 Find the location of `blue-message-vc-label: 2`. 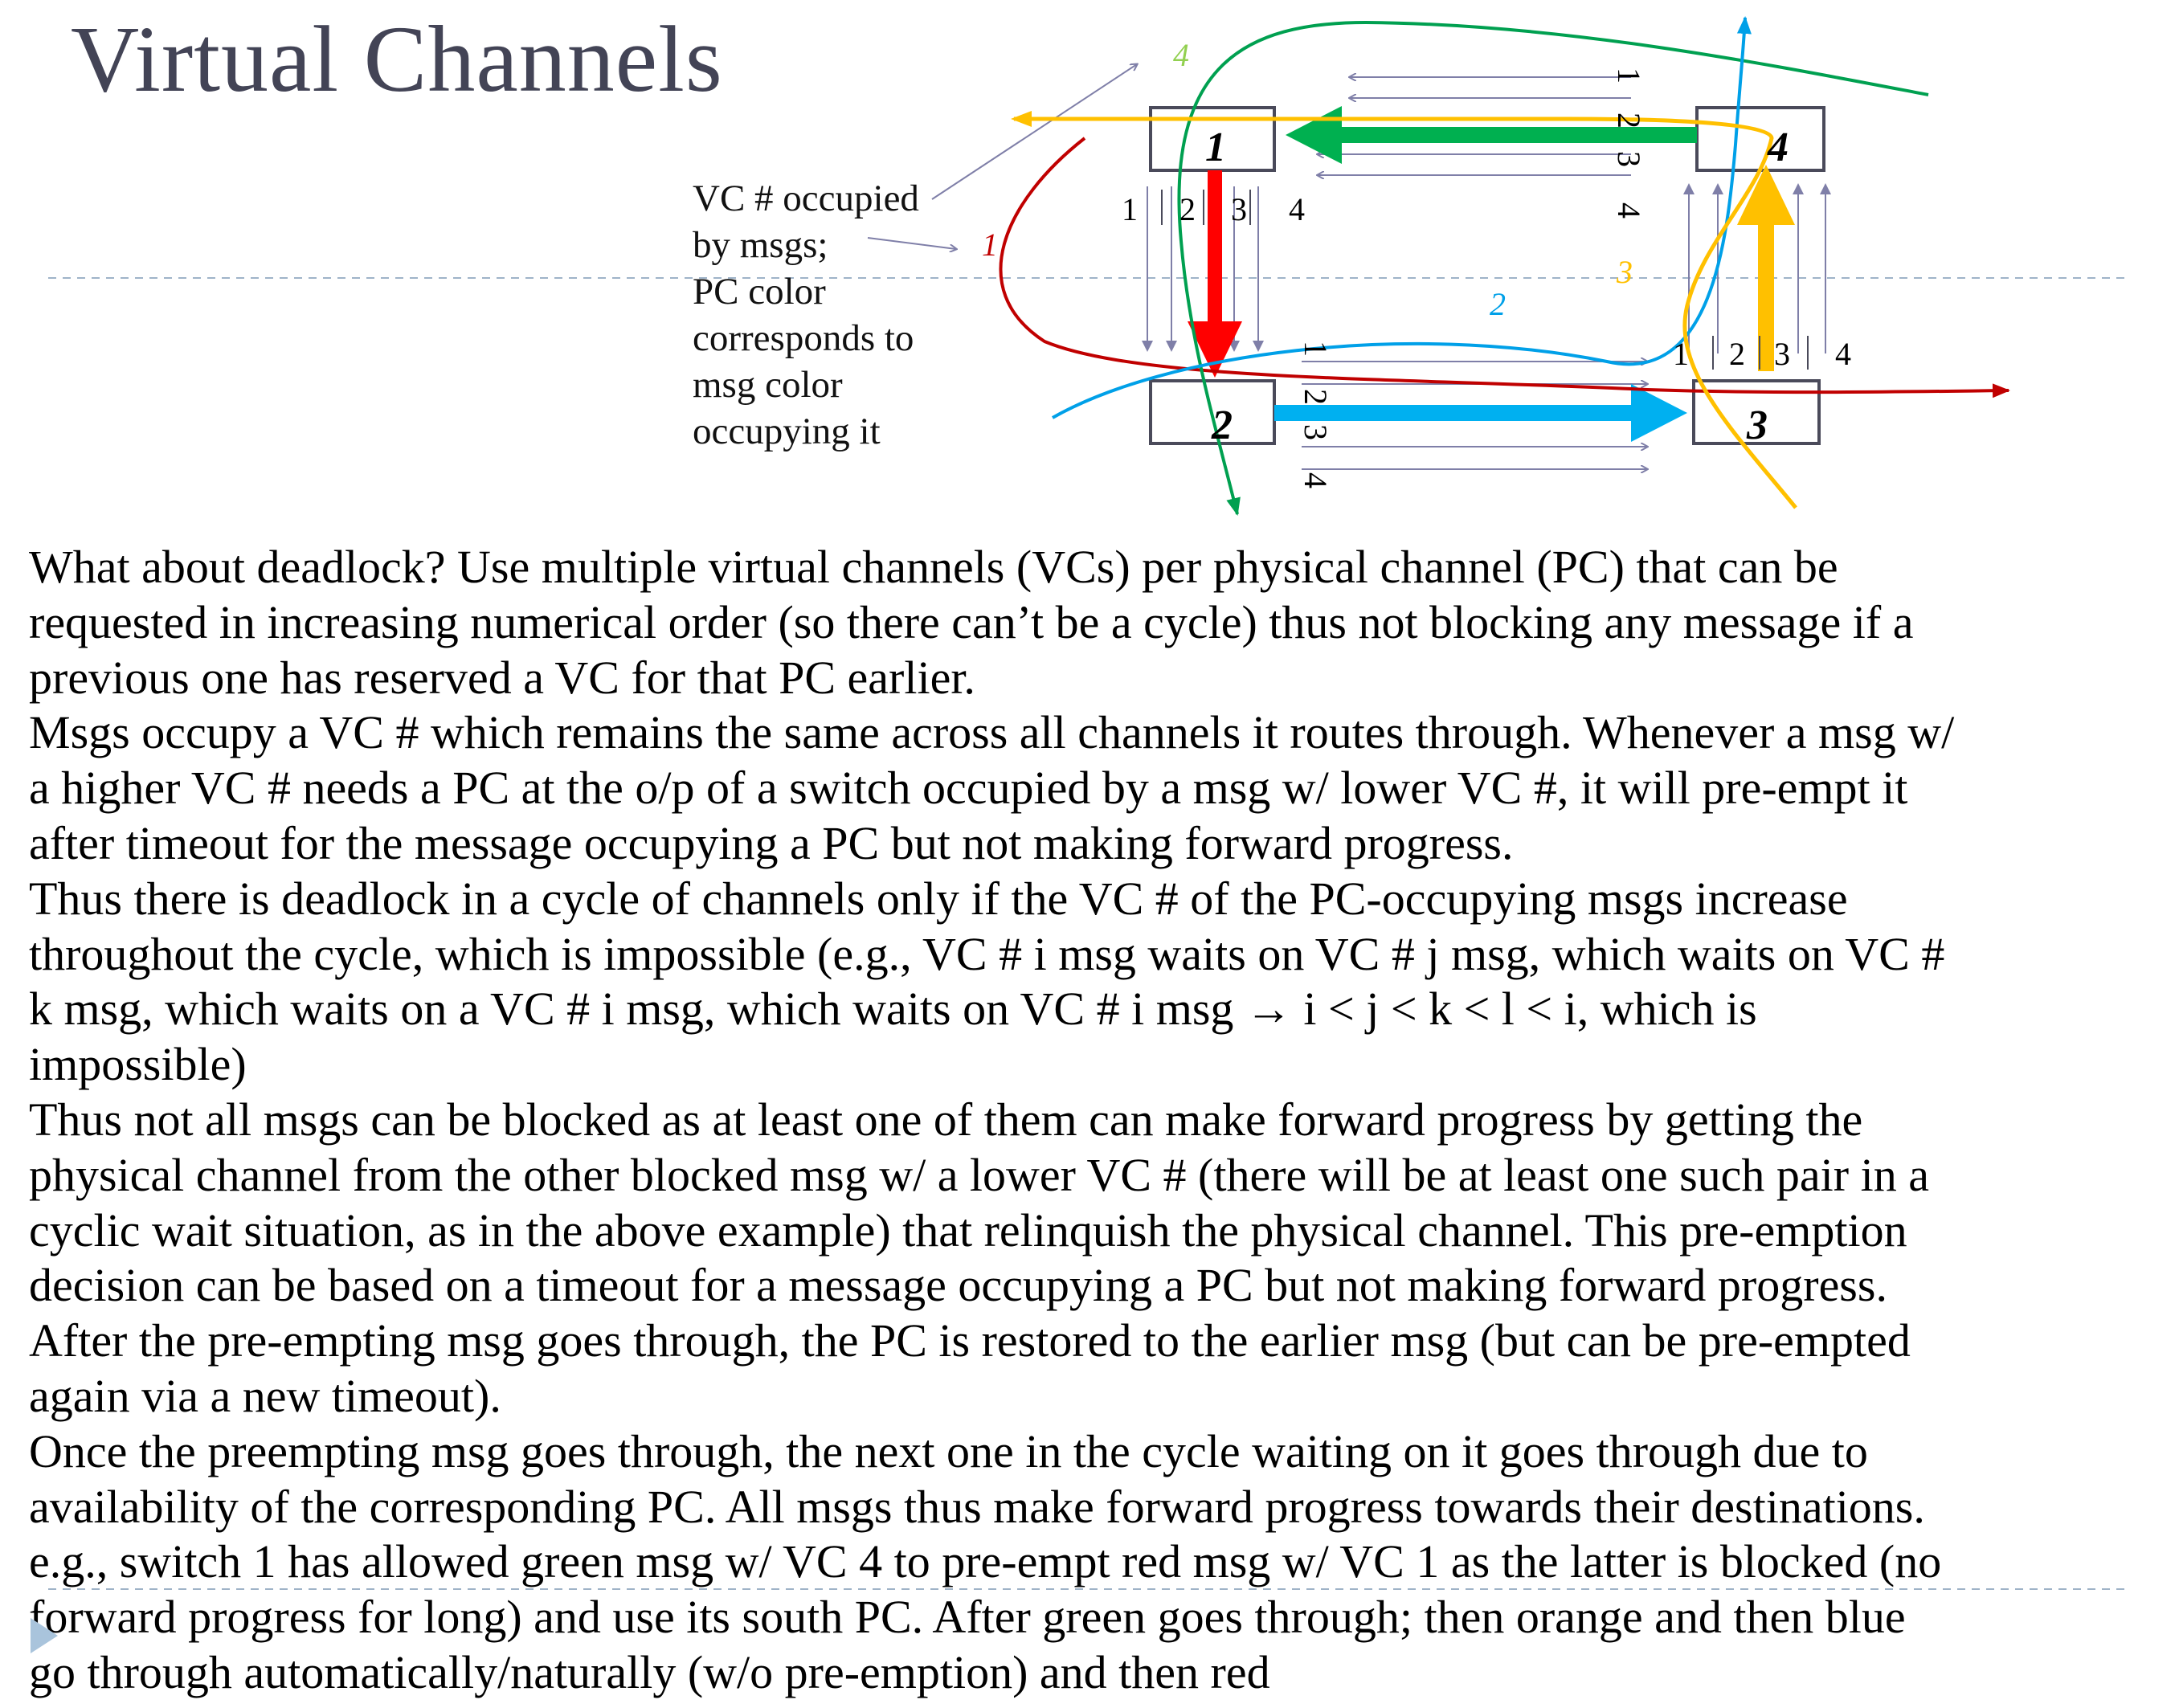

blue-message-vc-label: 2 is located at coordinates (1498, 304).